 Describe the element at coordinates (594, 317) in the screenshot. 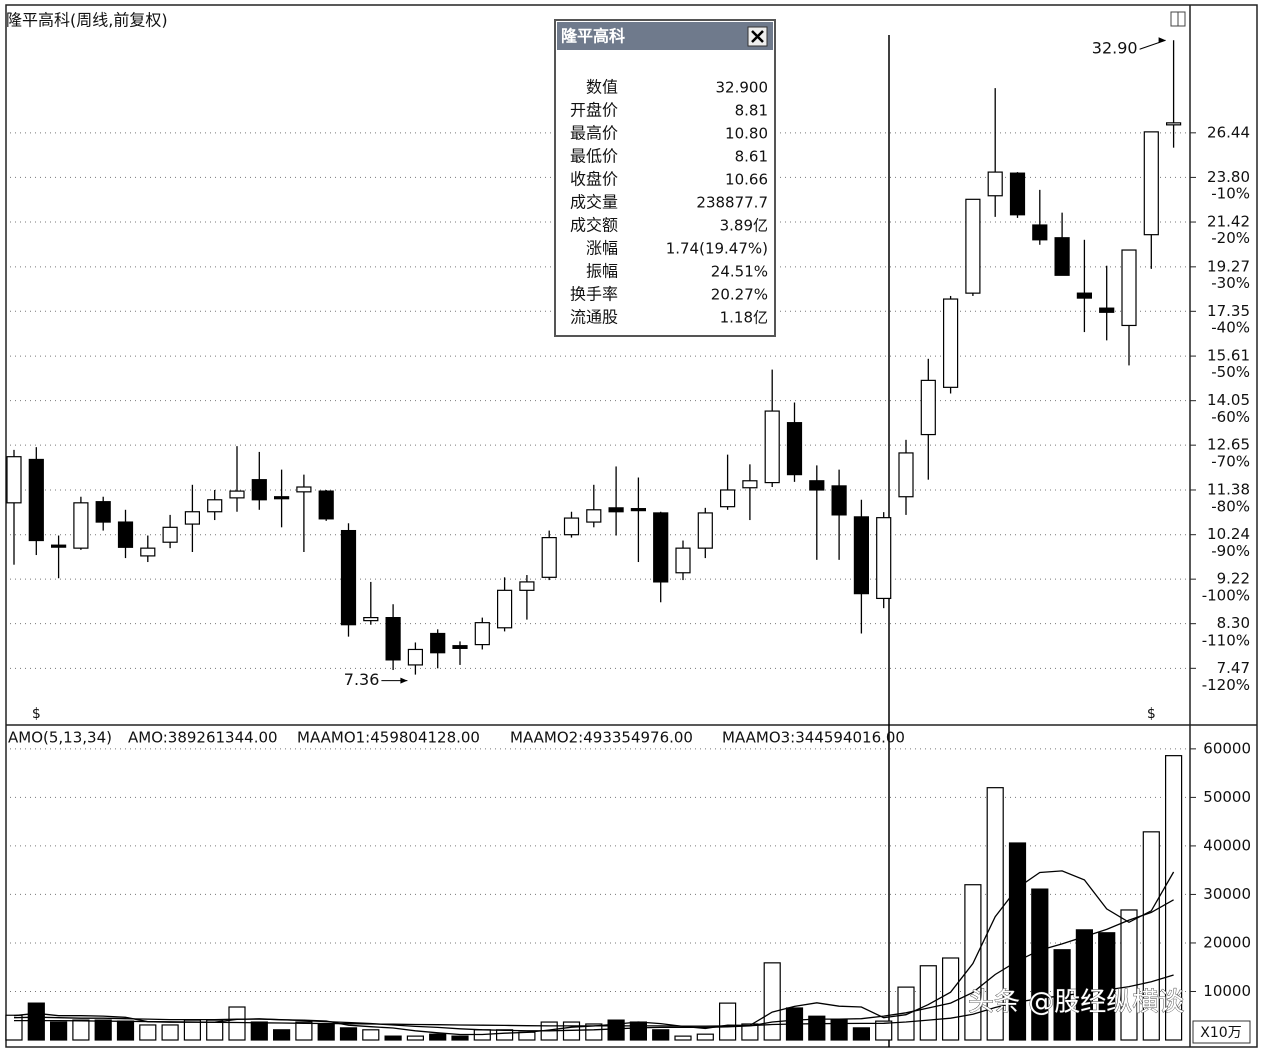

I see `popup-row-label: 流通股` at that location.